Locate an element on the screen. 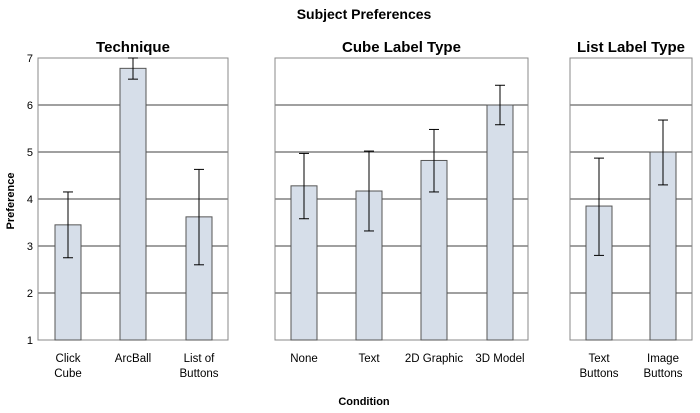 This screenshot has width=700, height=413. category-label: 3D Model is located at coordinates (499, 359).